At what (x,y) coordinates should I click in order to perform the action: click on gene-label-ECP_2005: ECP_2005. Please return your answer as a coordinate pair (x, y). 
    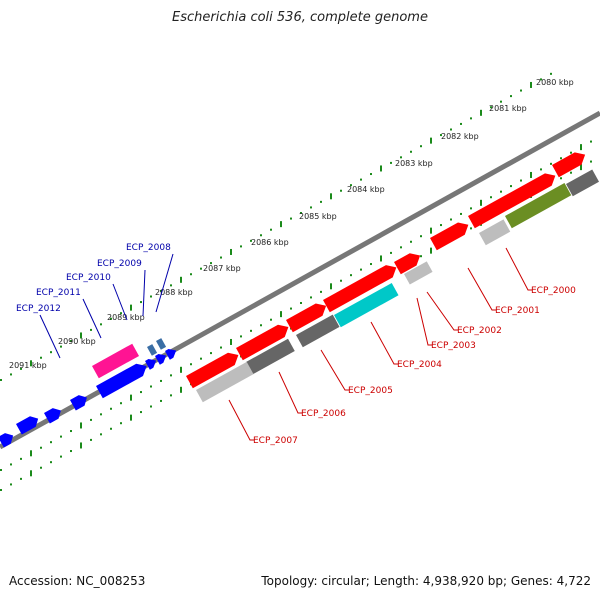
    Looking at the image, I should click on (370, 391).